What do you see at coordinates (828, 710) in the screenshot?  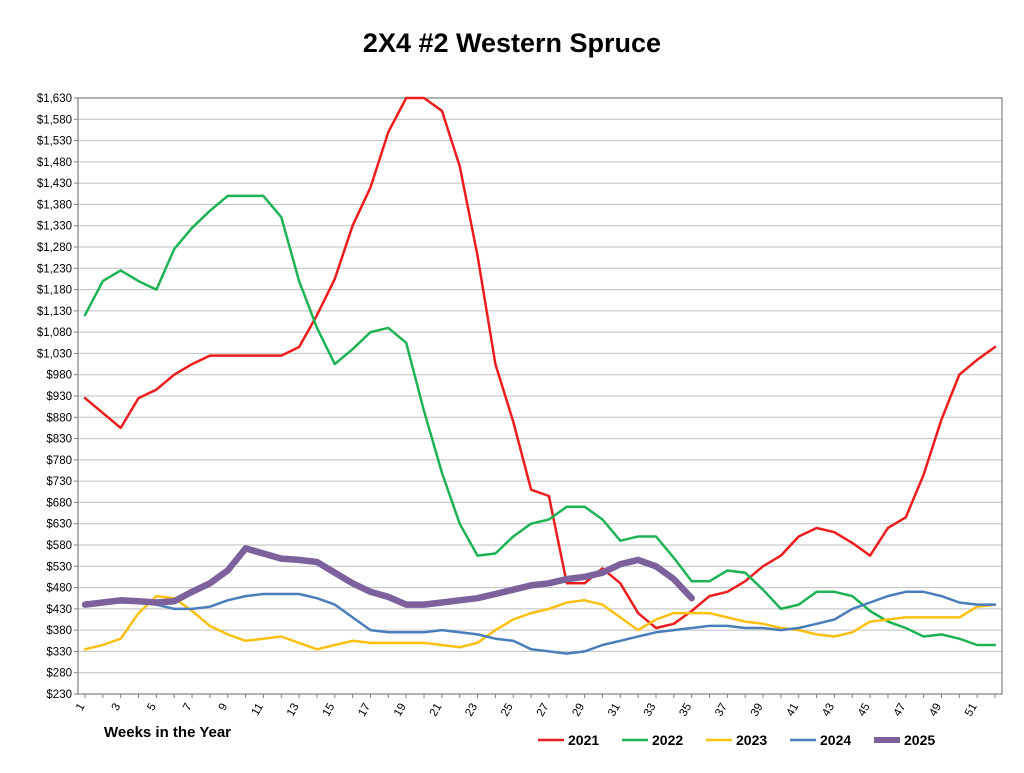 I see `x-tick-label: 43` at bounding box center [828, 710].